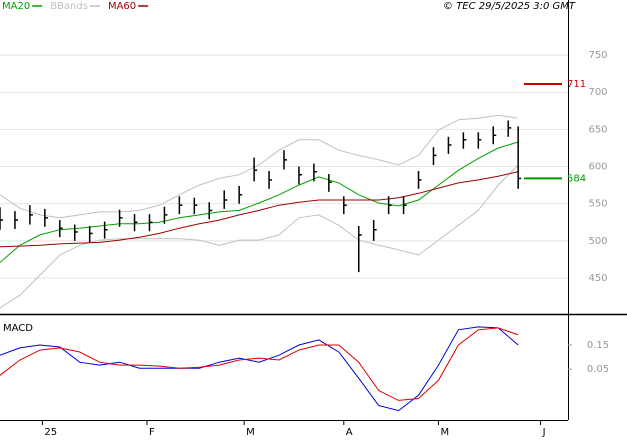 The height and width of the screenshot is (440, 627). Describe the element at coordinates (122, 6) in the screenshot. I see `legend-label: MA60` at that location.